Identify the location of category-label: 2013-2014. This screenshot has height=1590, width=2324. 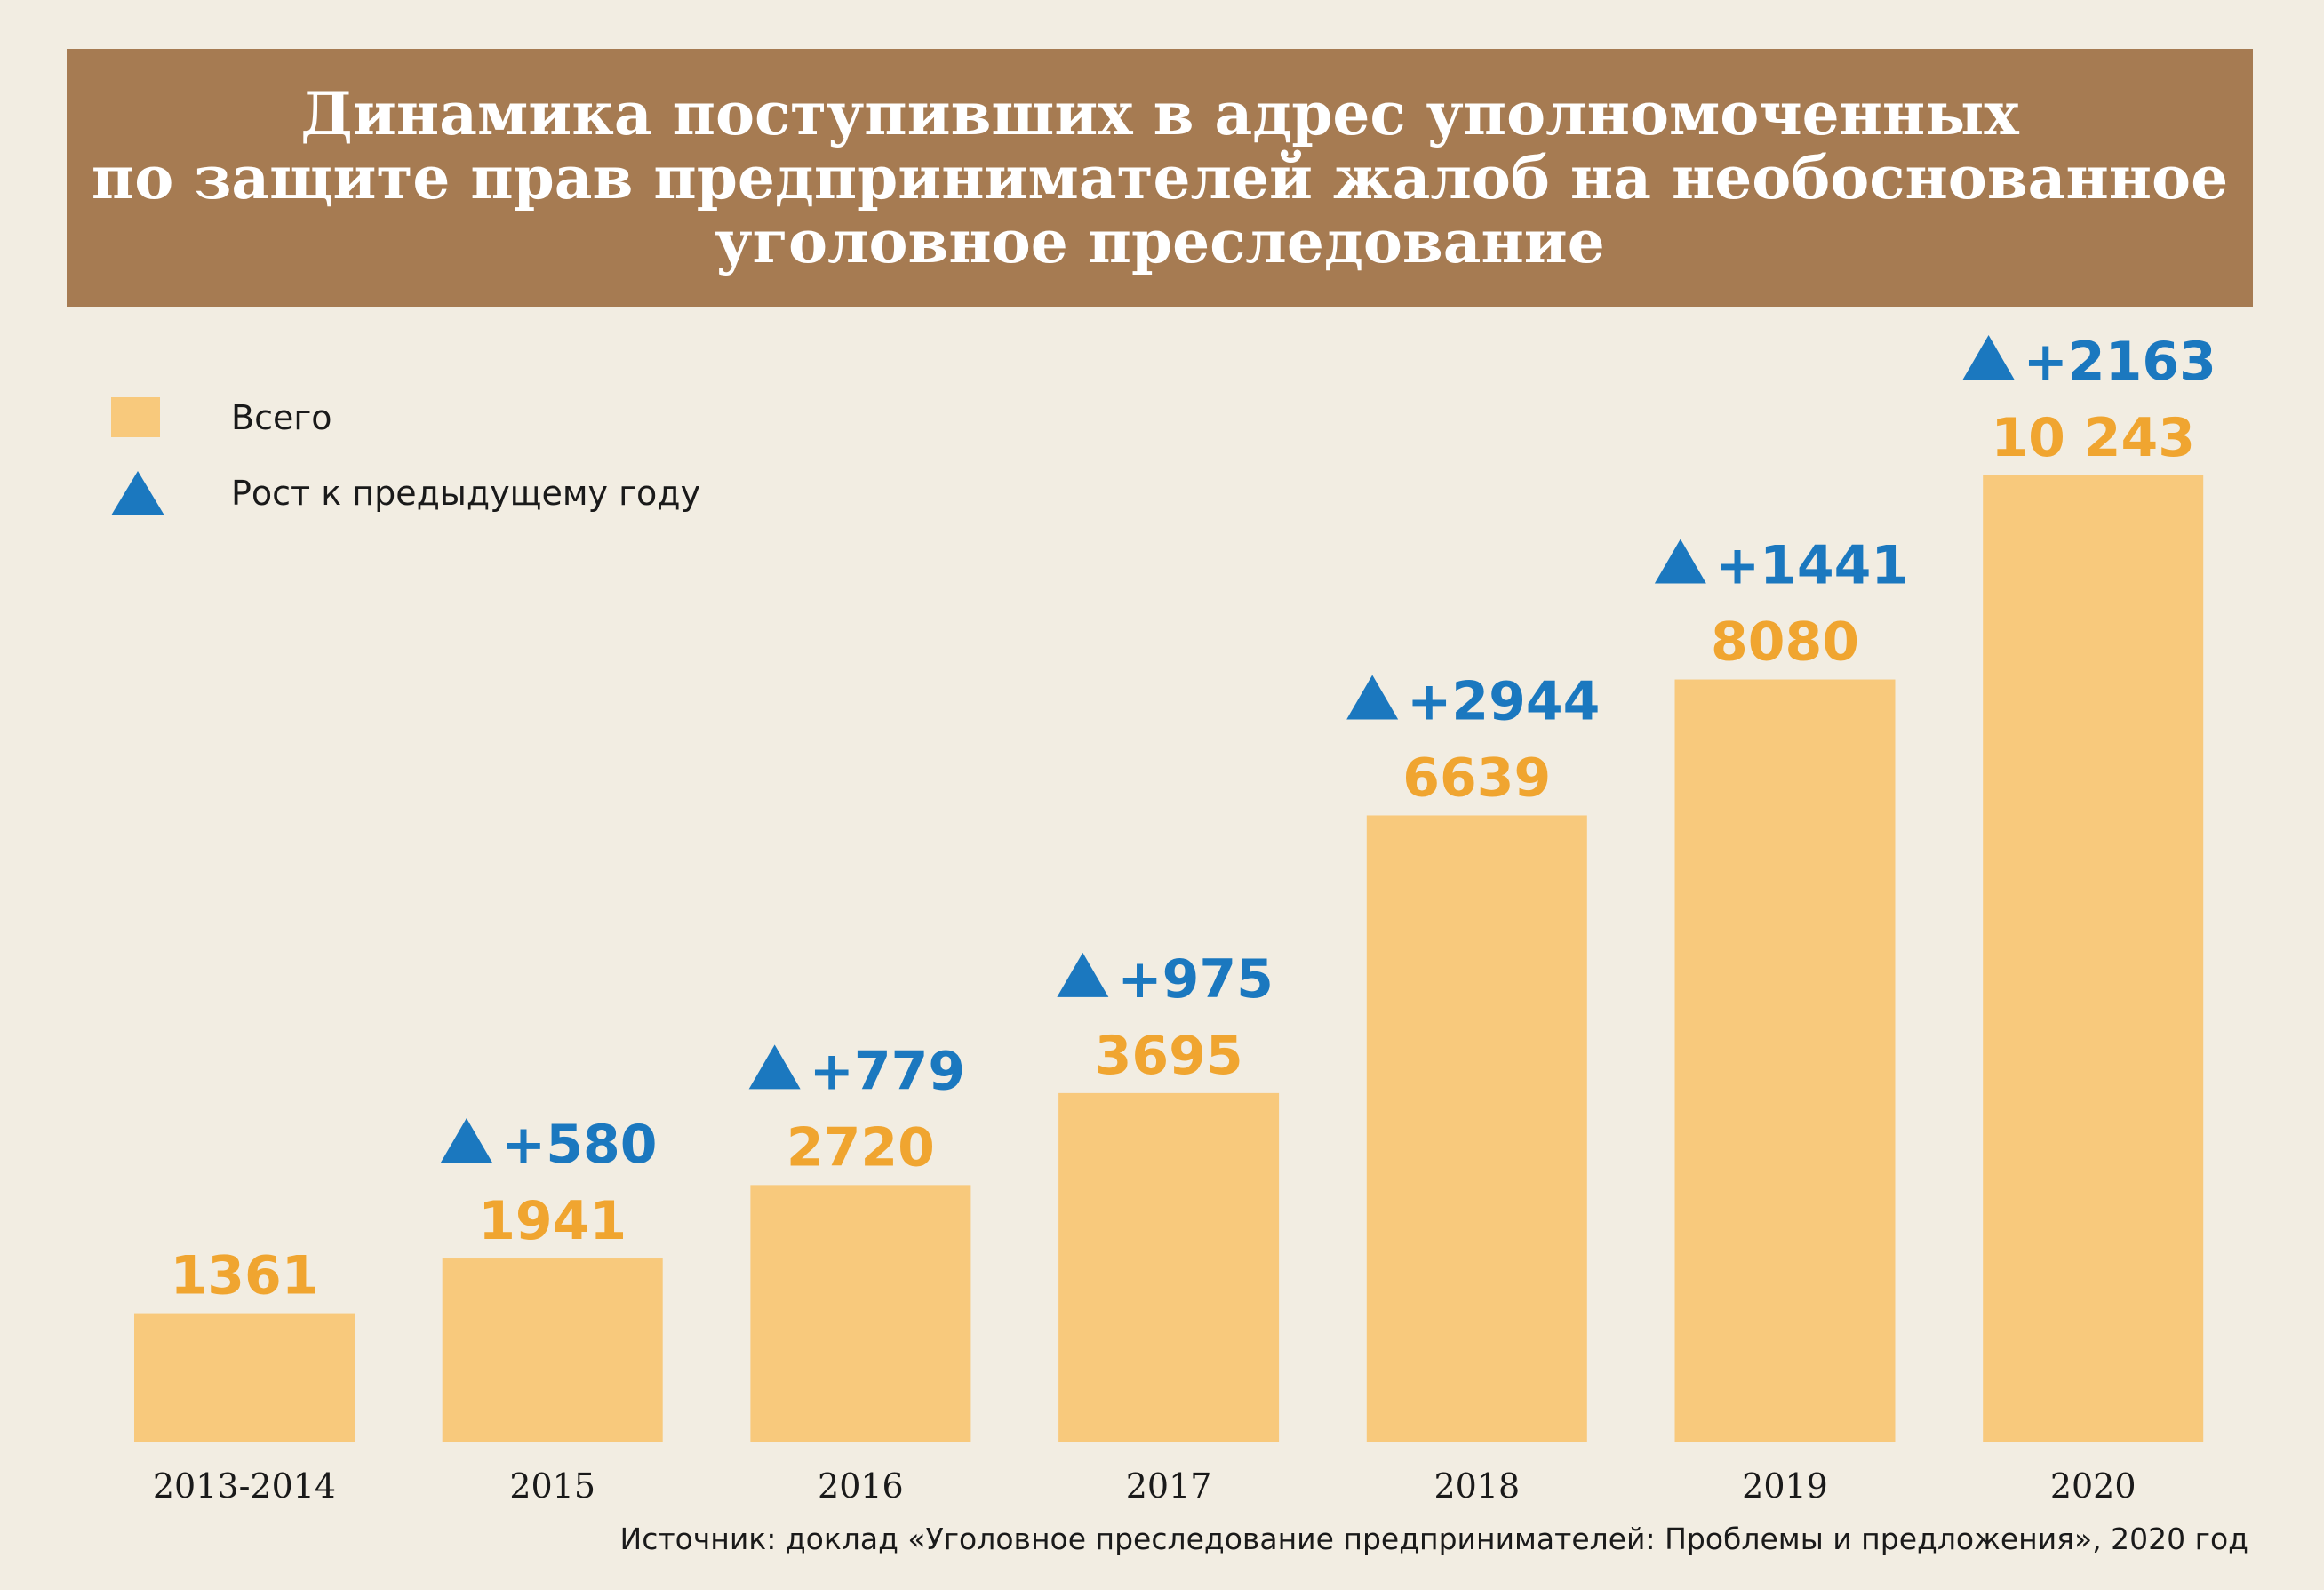
(244, 1486).